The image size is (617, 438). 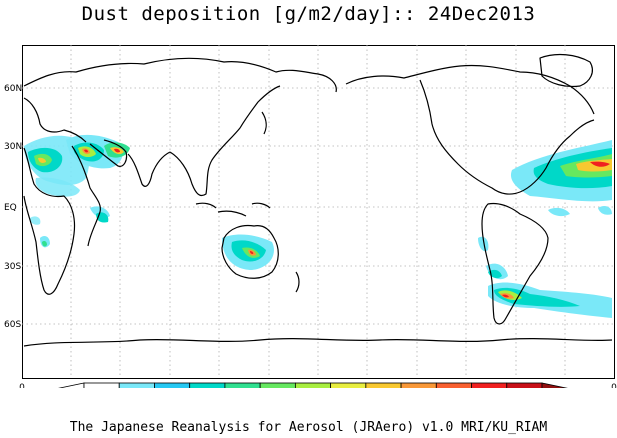 What do you see at coordinates (560, 390) in the screenshot?
I see `colorbar-cell-over` at bounding box center [560, 390].